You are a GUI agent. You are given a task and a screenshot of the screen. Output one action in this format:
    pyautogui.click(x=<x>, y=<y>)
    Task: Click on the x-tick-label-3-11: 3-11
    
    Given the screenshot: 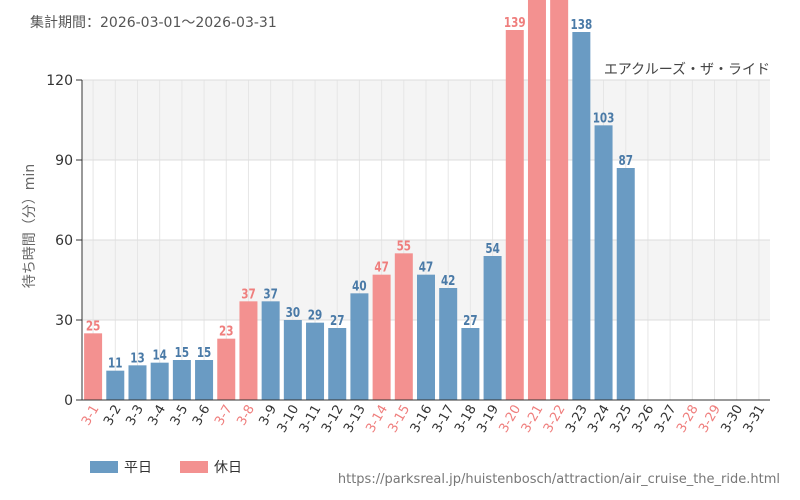 What is the action you would take?
    pyautogui.click(x=311, y=419)
    